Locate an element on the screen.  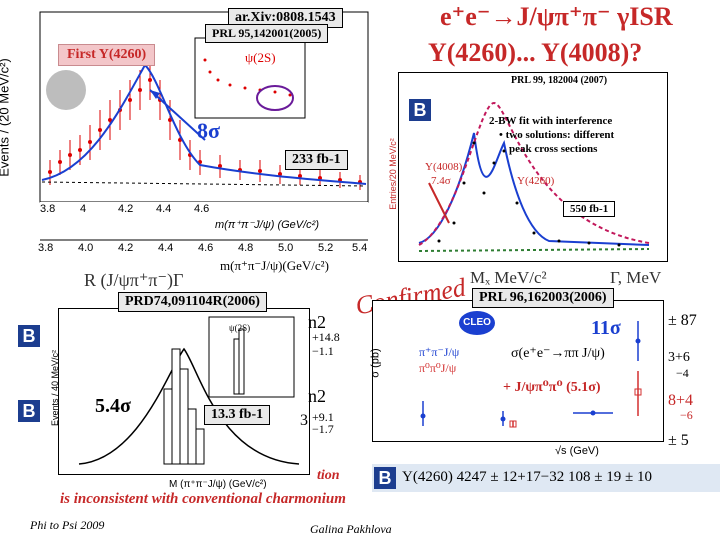
right-eight-sub: −6 is located at coordinates (686, 415).